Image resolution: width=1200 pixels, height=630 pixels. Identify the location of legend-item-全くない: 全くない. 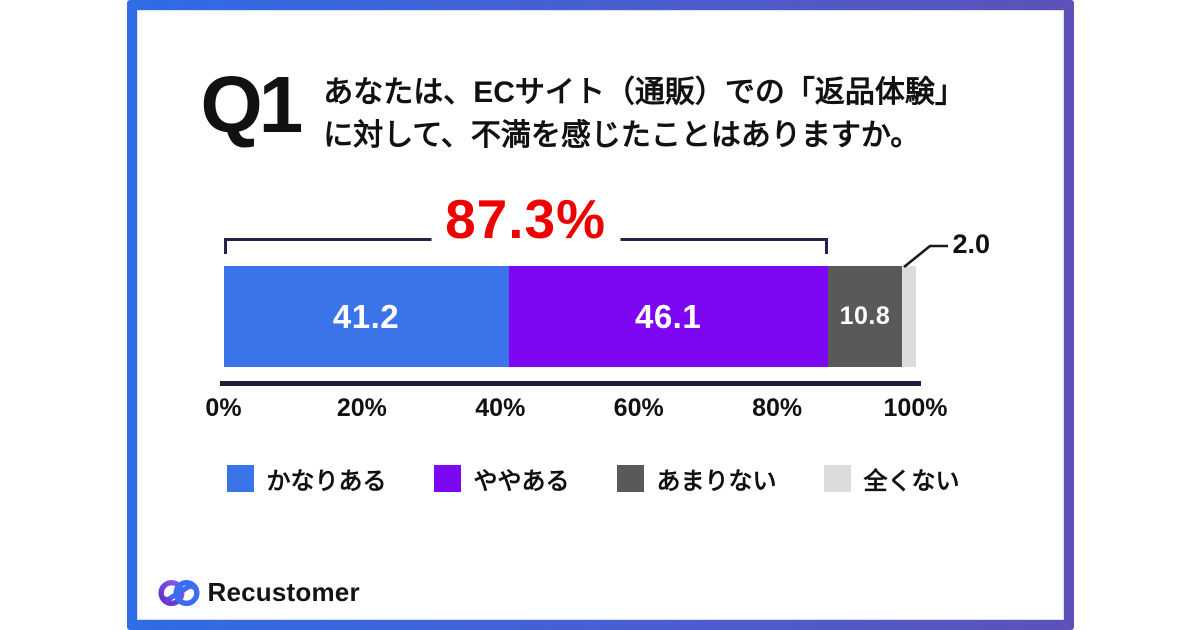
(891, 478).